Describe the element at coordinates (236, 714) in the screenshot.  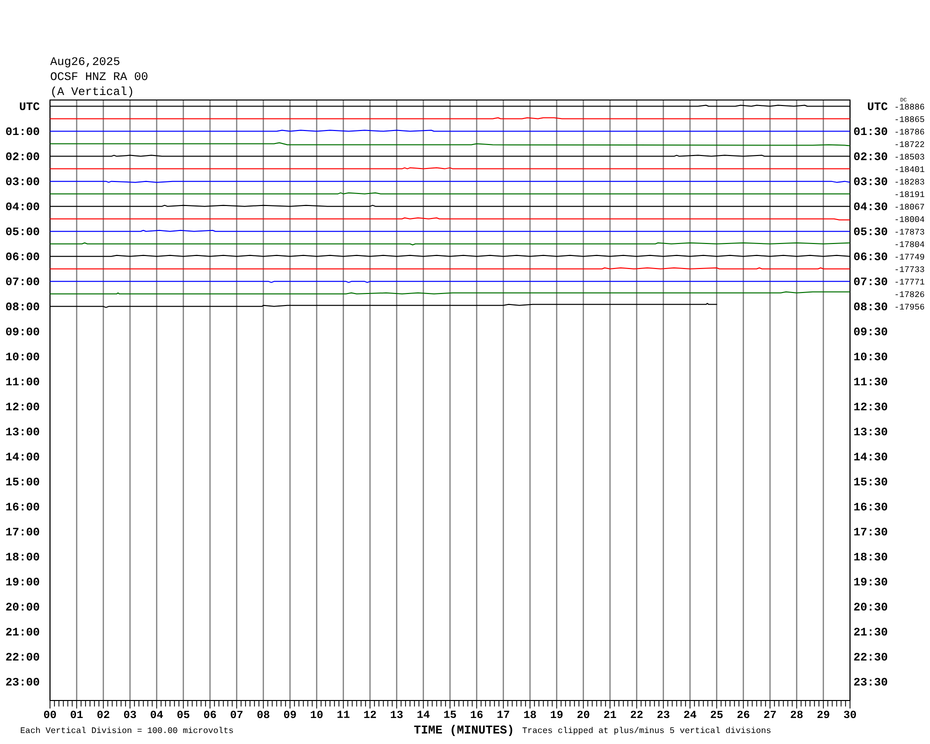
I see `x-tick-label: 07` at that location.